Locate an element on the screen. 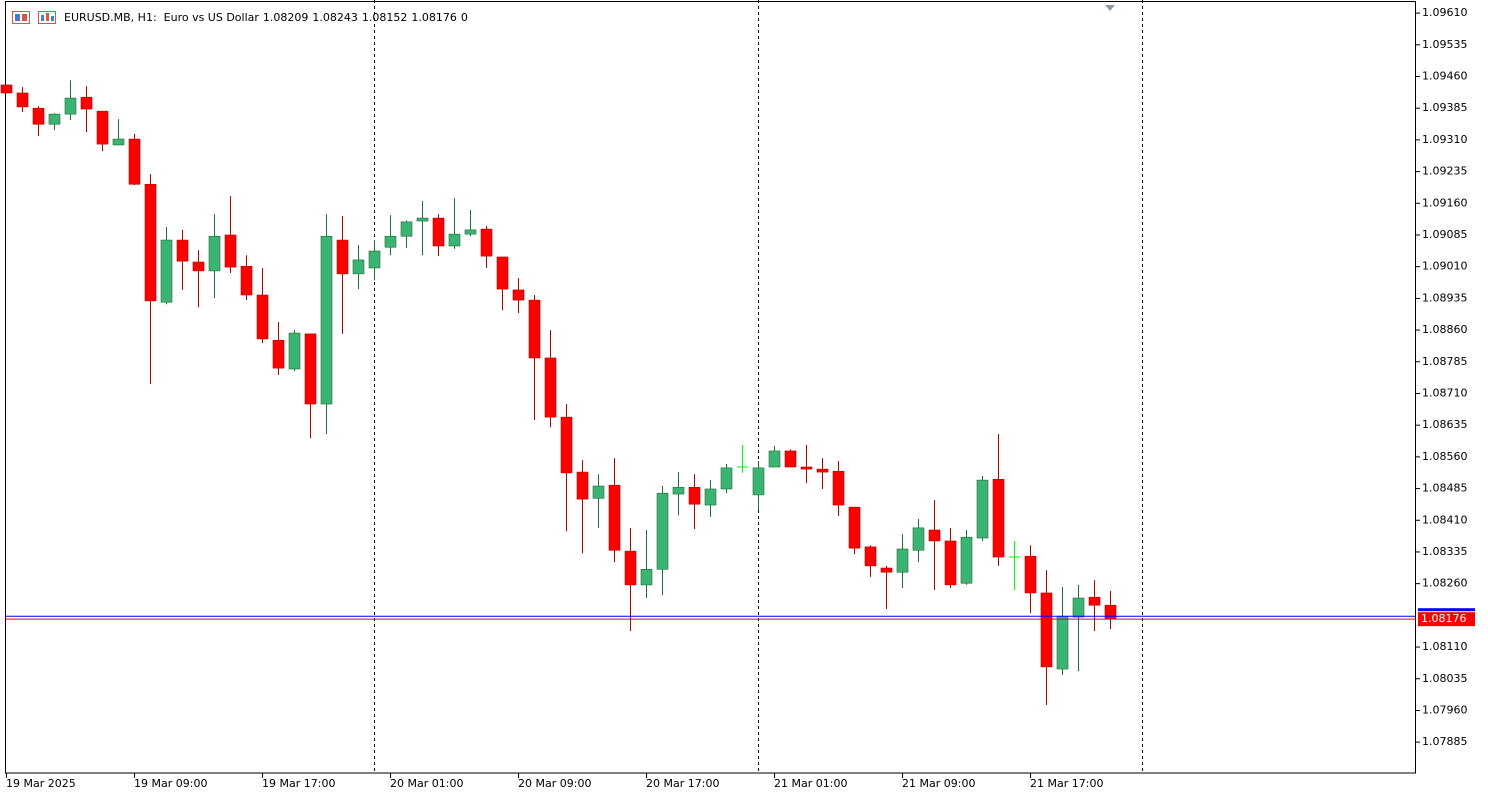 The image size is (1488, 794). x-tick-label: 19 Mar 2025 is located at coordinates (41, 783).